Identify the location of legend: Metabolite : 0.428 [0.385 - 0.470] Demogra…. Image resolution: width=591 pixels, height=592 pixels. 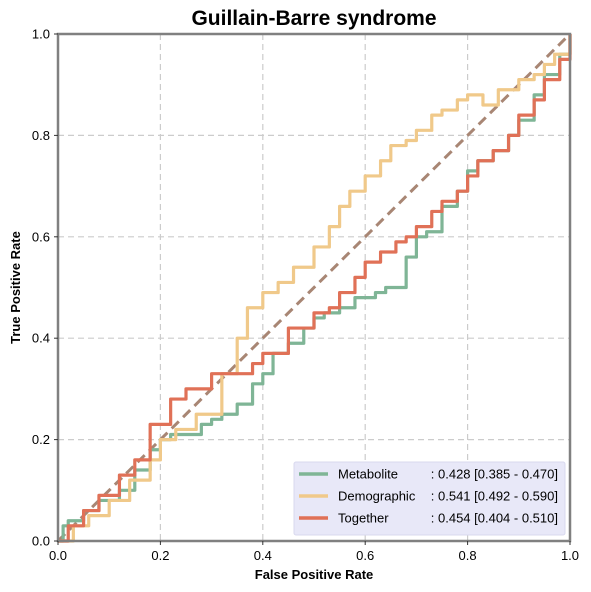
(429, 498).